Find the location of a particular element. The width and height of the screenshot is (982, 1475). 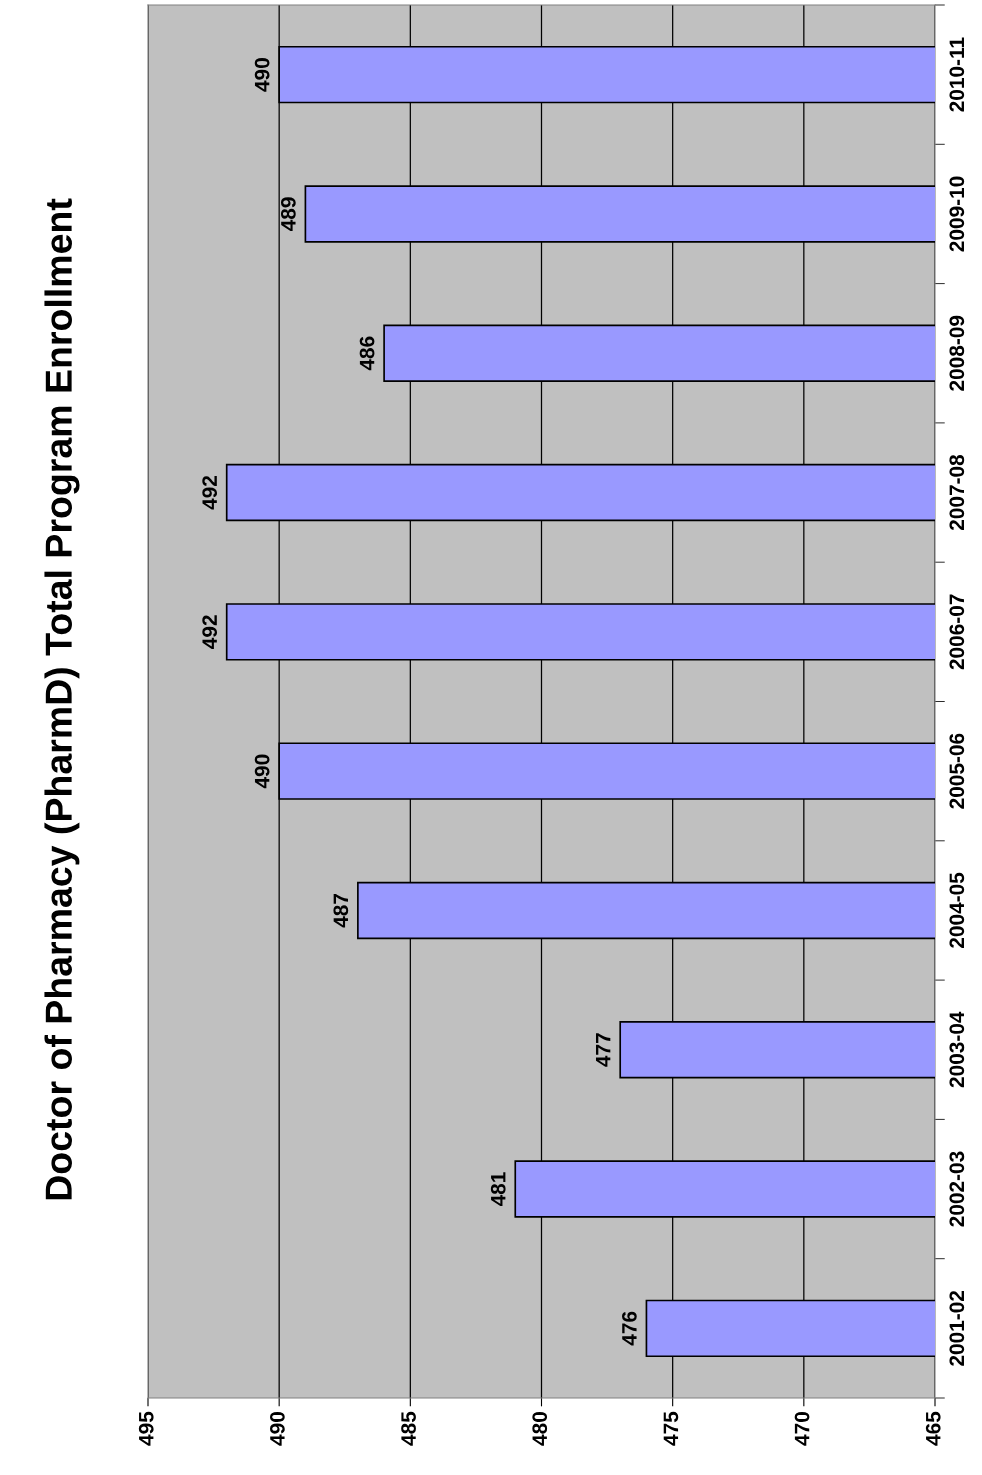

x-tick-label: 485 is located at coordinates (408, 1428).